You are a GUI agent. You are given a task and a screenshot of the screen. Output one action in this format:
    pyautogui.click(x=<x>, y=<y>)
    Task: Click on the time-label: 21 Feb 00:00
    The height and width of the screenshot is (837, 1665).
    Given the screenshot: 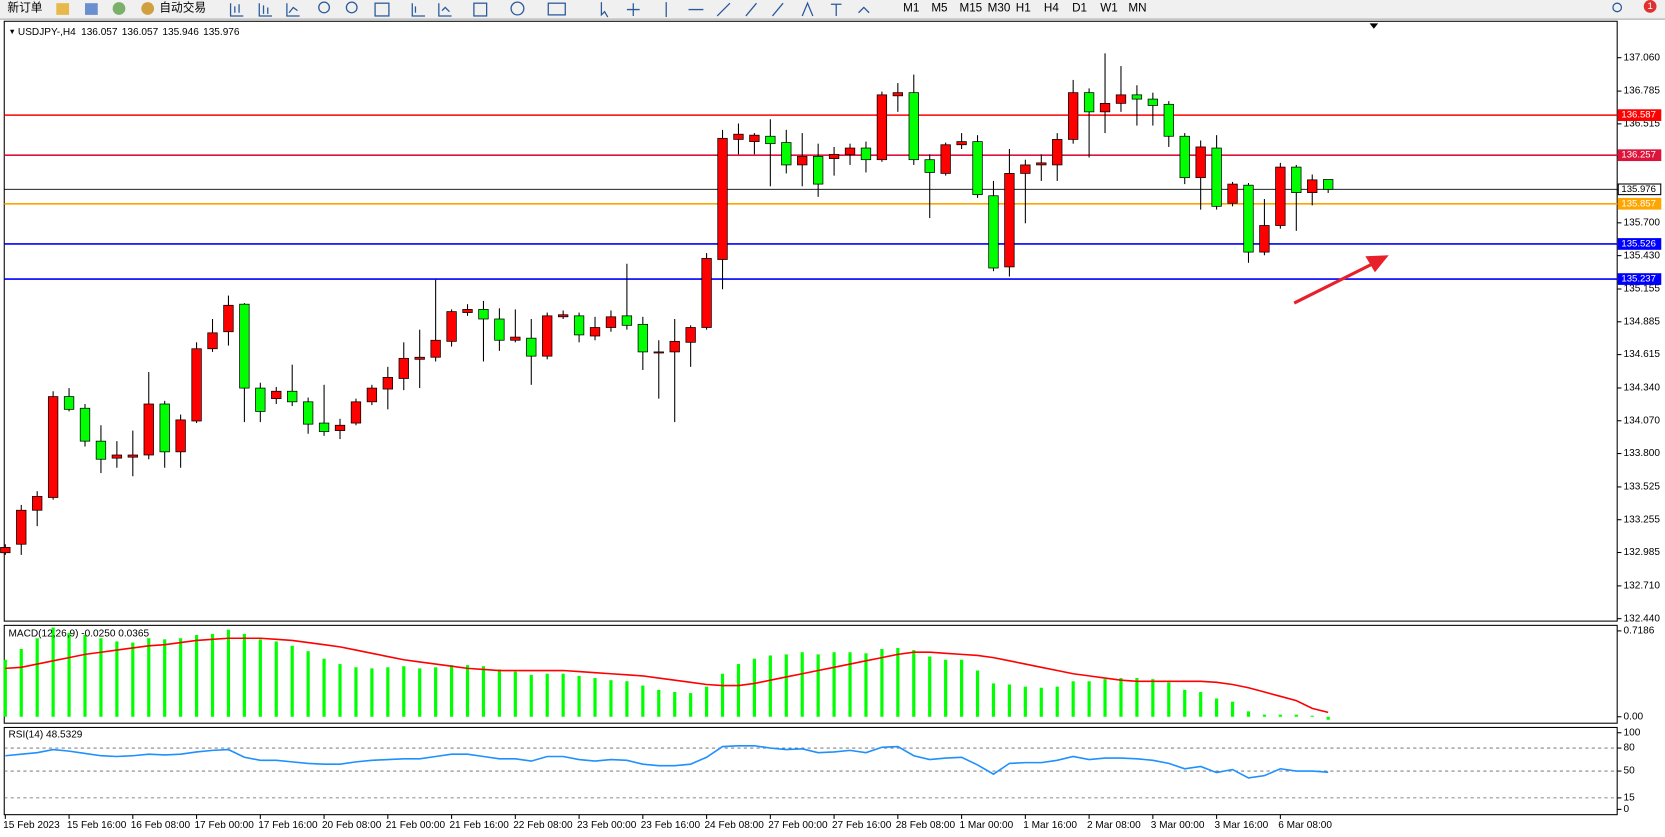 What is the action you would take?
    pyautogui.click(x=416, y=825)
    